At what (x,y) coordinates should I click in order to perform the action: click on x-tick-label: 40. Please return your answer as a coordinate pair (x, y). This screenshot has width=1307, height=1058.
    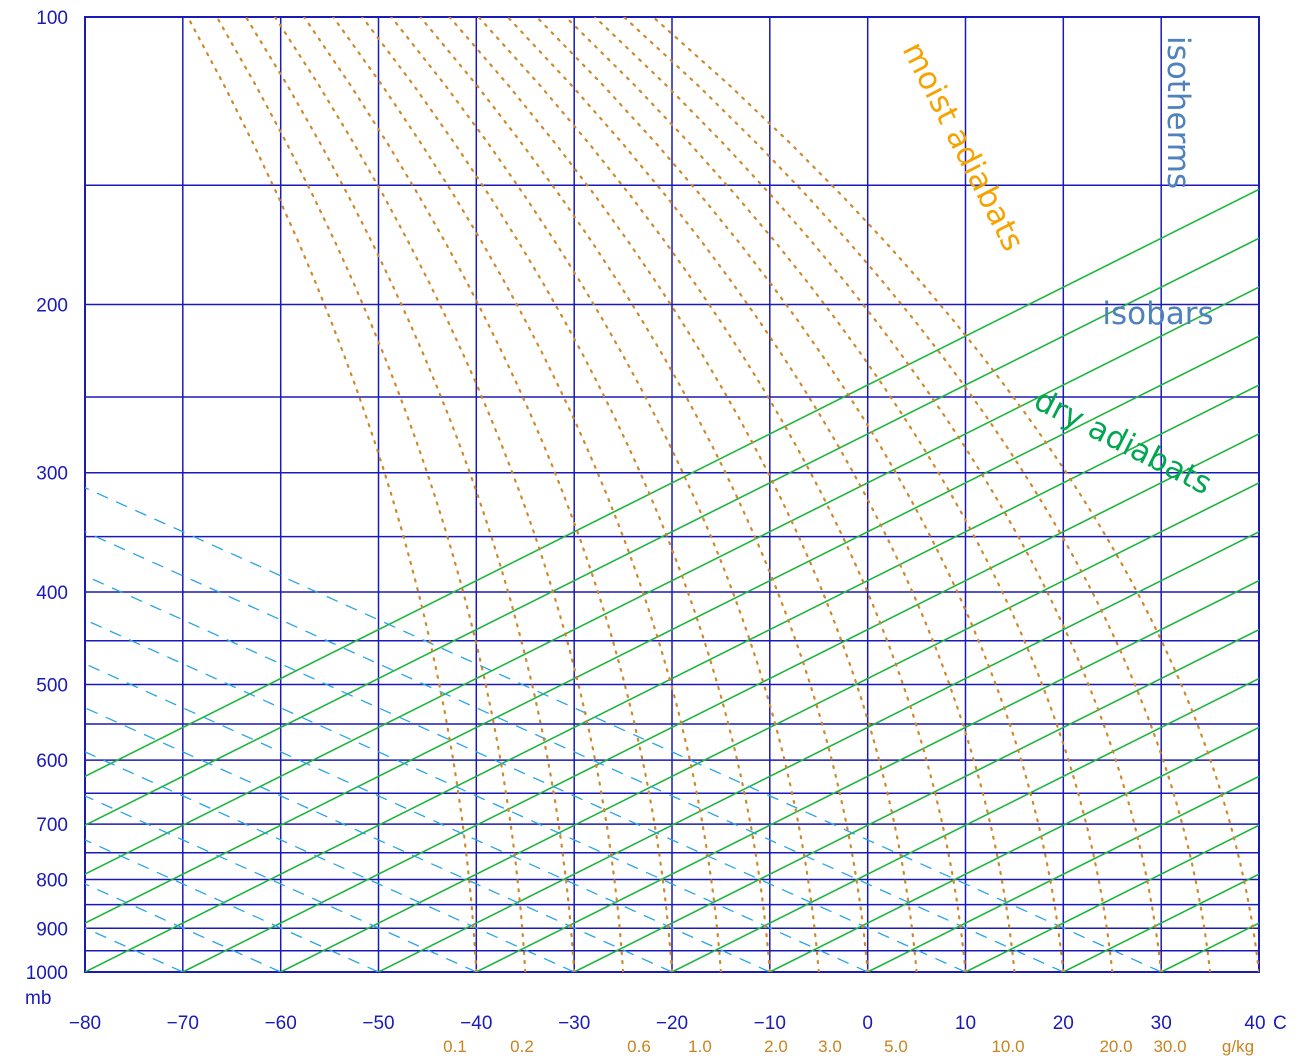
    Looking at the image, I should click on (1254, 1023).